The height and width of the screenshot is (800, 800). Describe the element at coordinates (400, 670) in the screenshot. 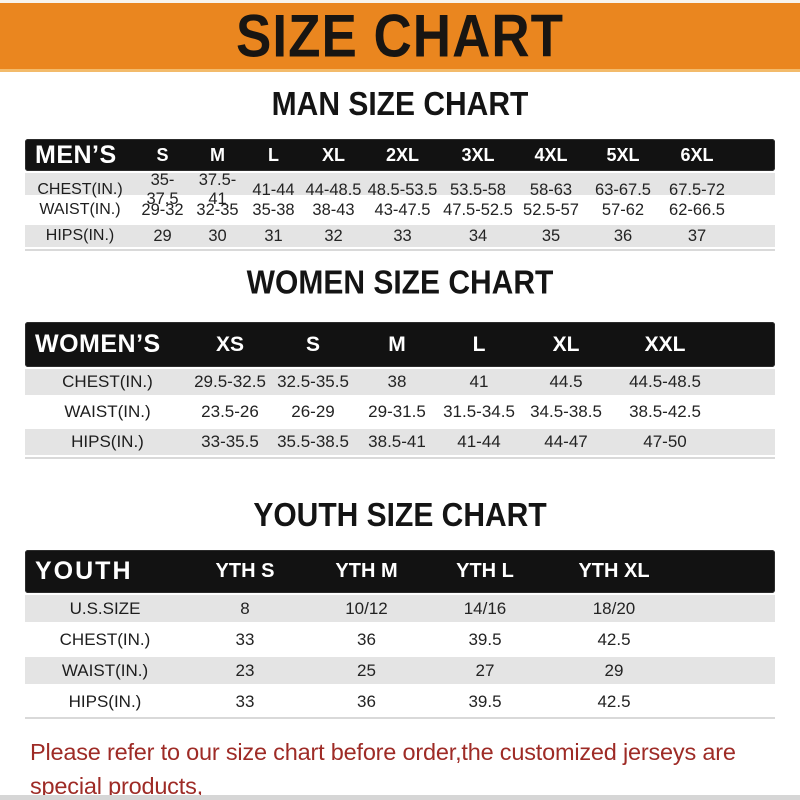

I see `table-row: WAIST(IN.) 23 25 27 29` at that location.